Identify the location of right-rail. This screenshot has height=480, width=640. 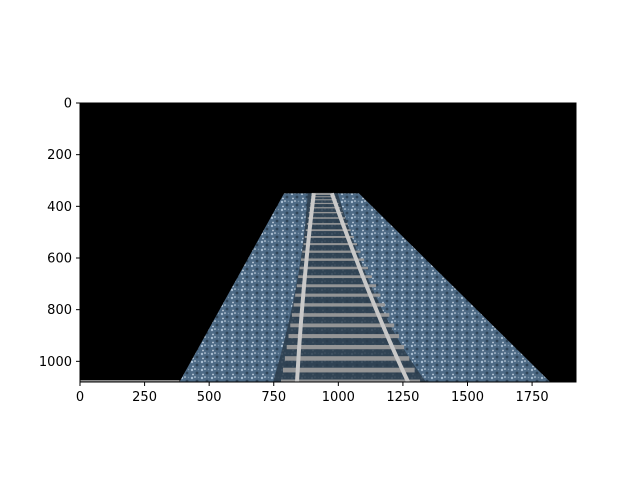
(369, 287).